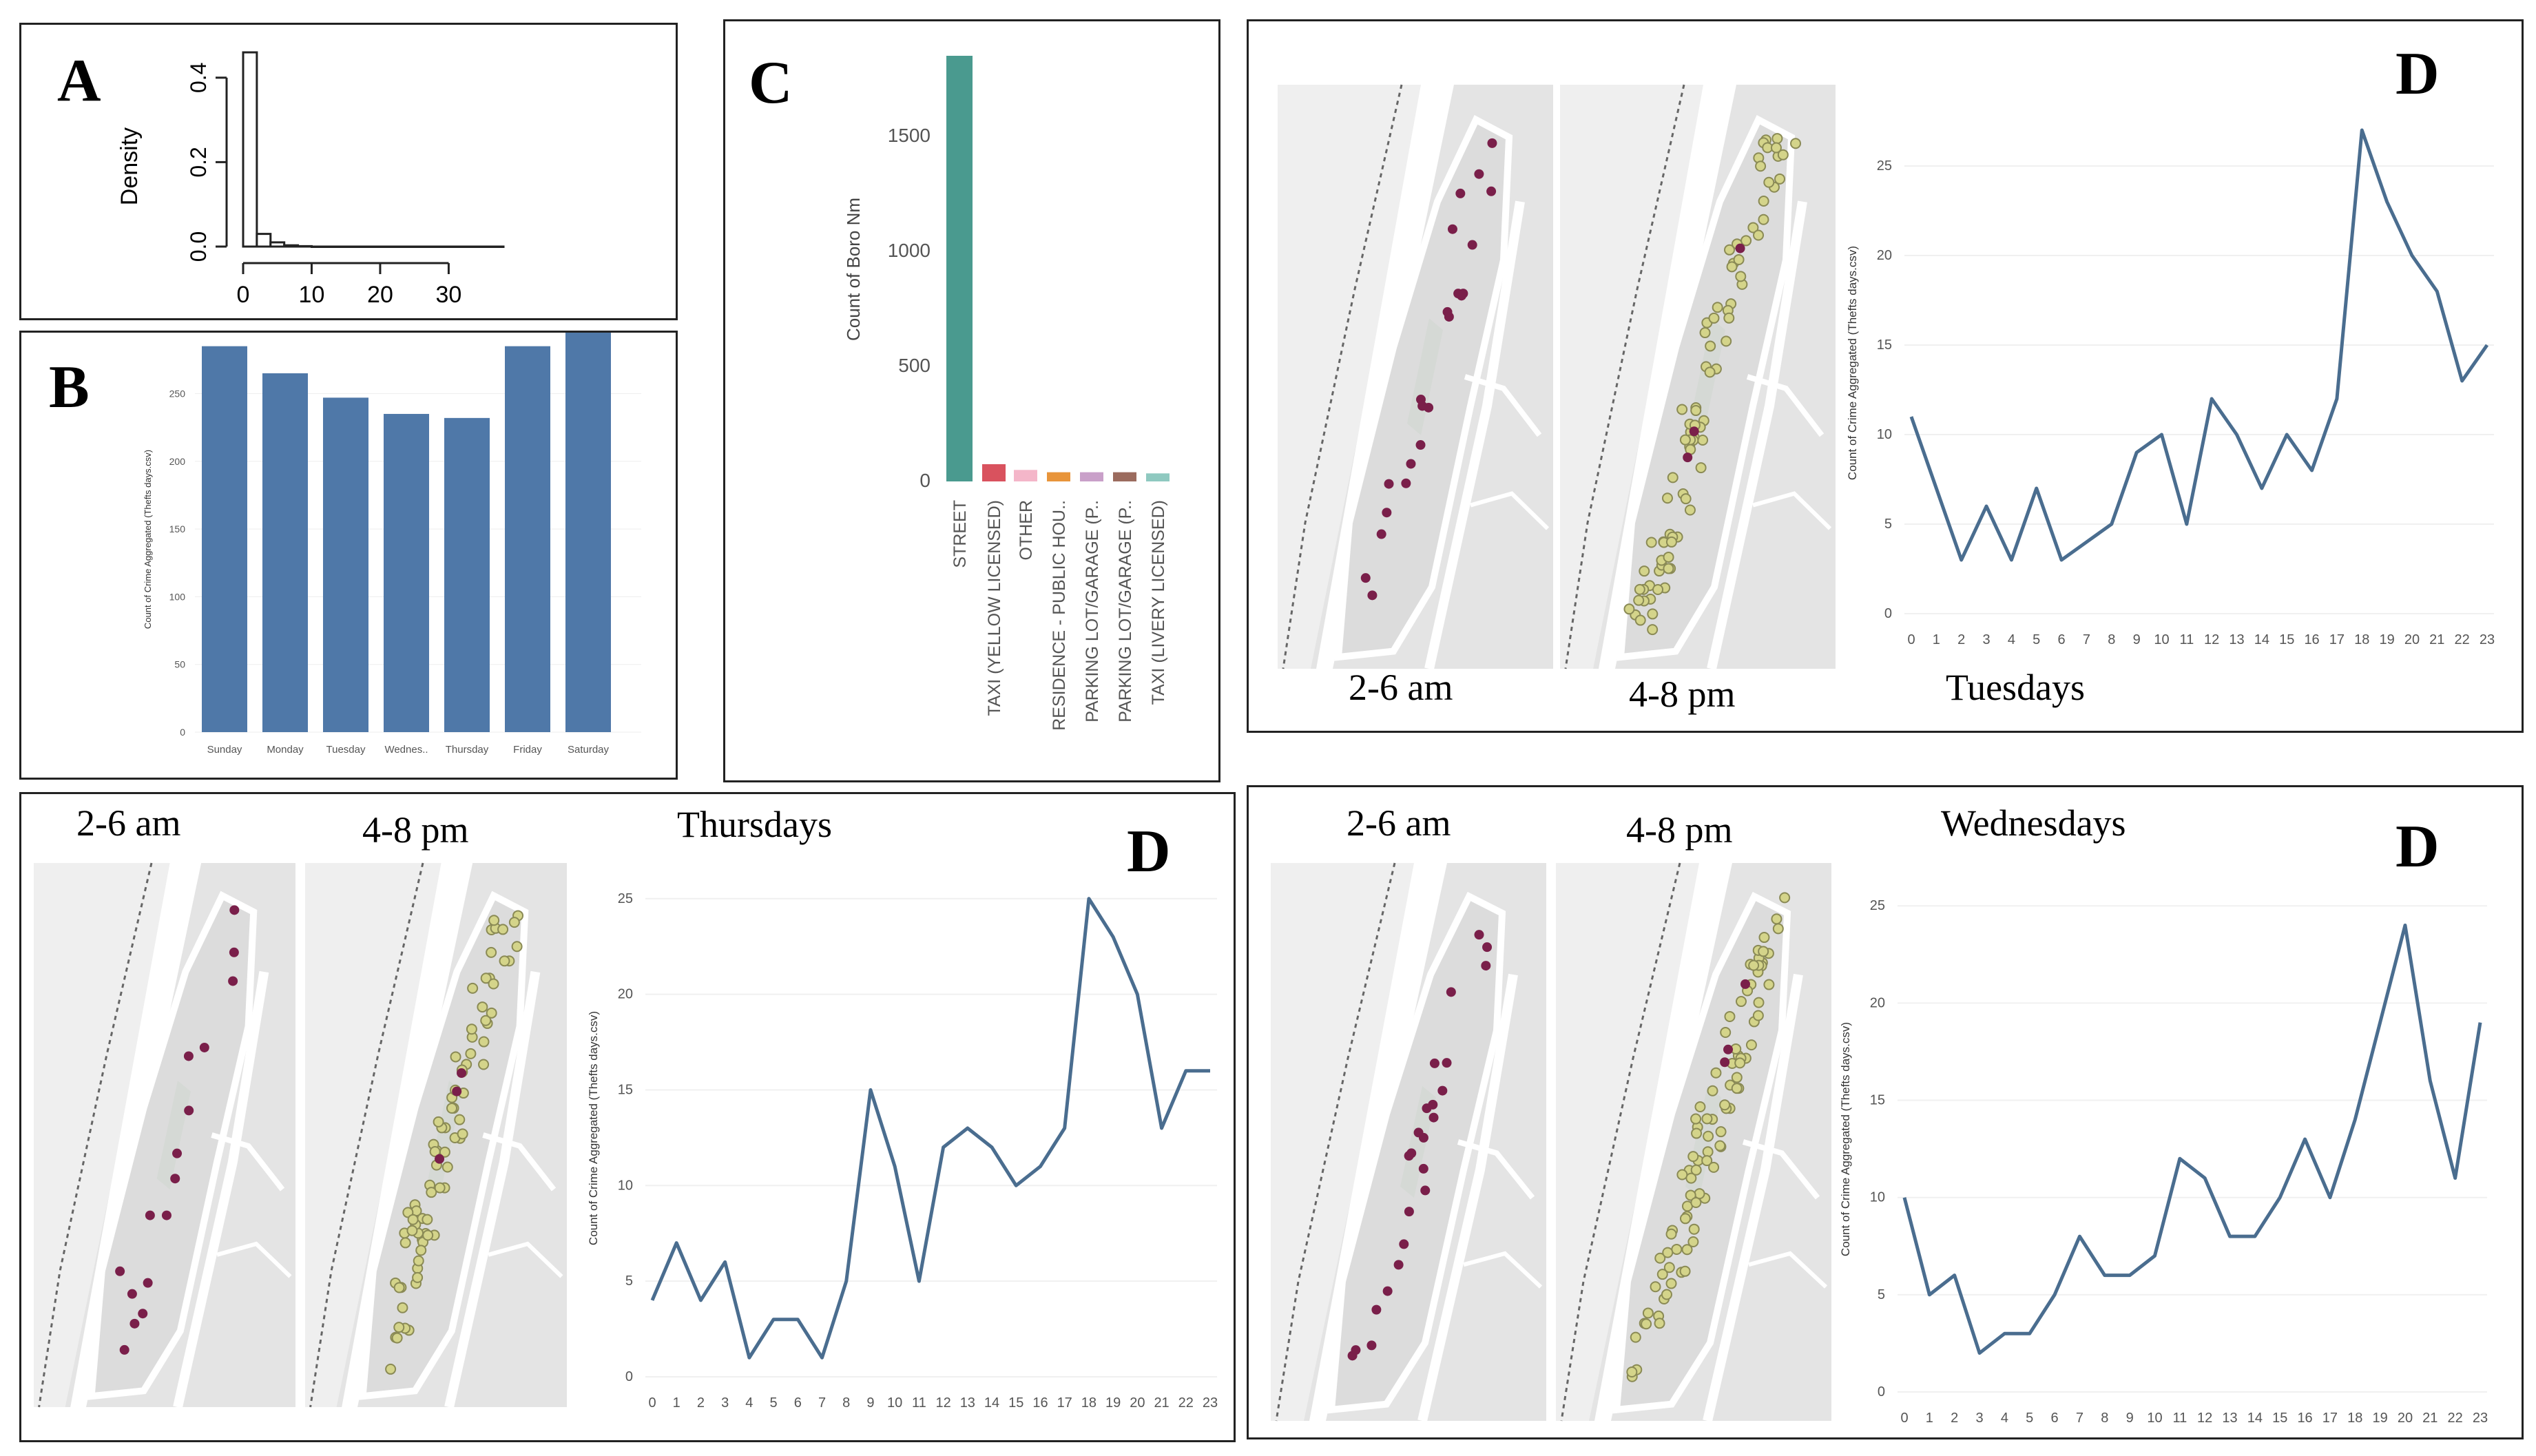 This screenshot has width=2536, height=1456. Describe the element at coordinates (436, 1135) in the screenshot. I see `map-thu-pm` at that location.